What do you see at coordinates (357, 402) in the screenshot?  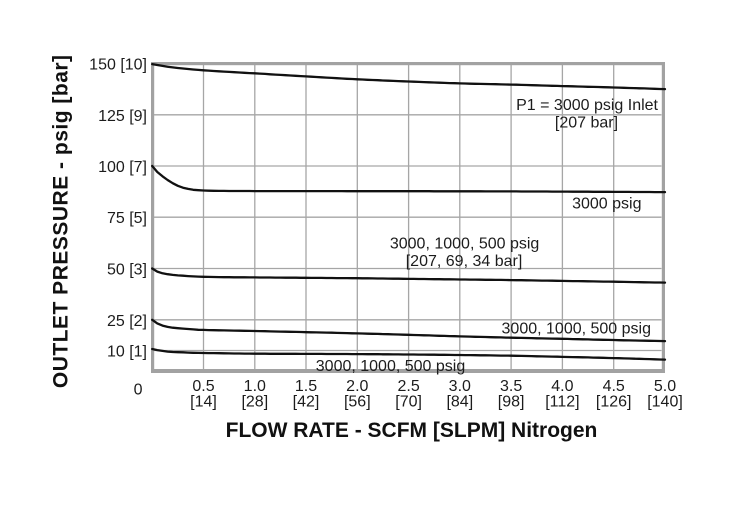 I see `svg-text: [56]` at bounding box center [357, 402].